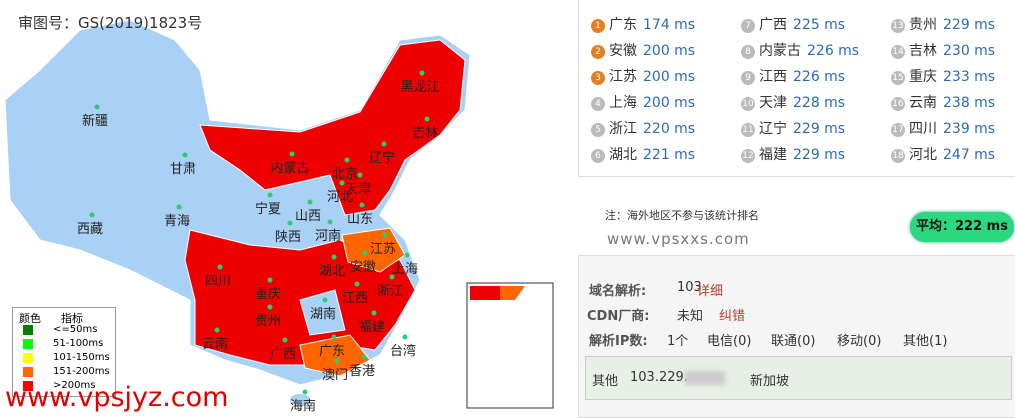 The height and width of the screenshot is (418, 1015). Describe the element at coordinates (748, 156) in the screenshot. I see `rank-badge: 12` at that location.